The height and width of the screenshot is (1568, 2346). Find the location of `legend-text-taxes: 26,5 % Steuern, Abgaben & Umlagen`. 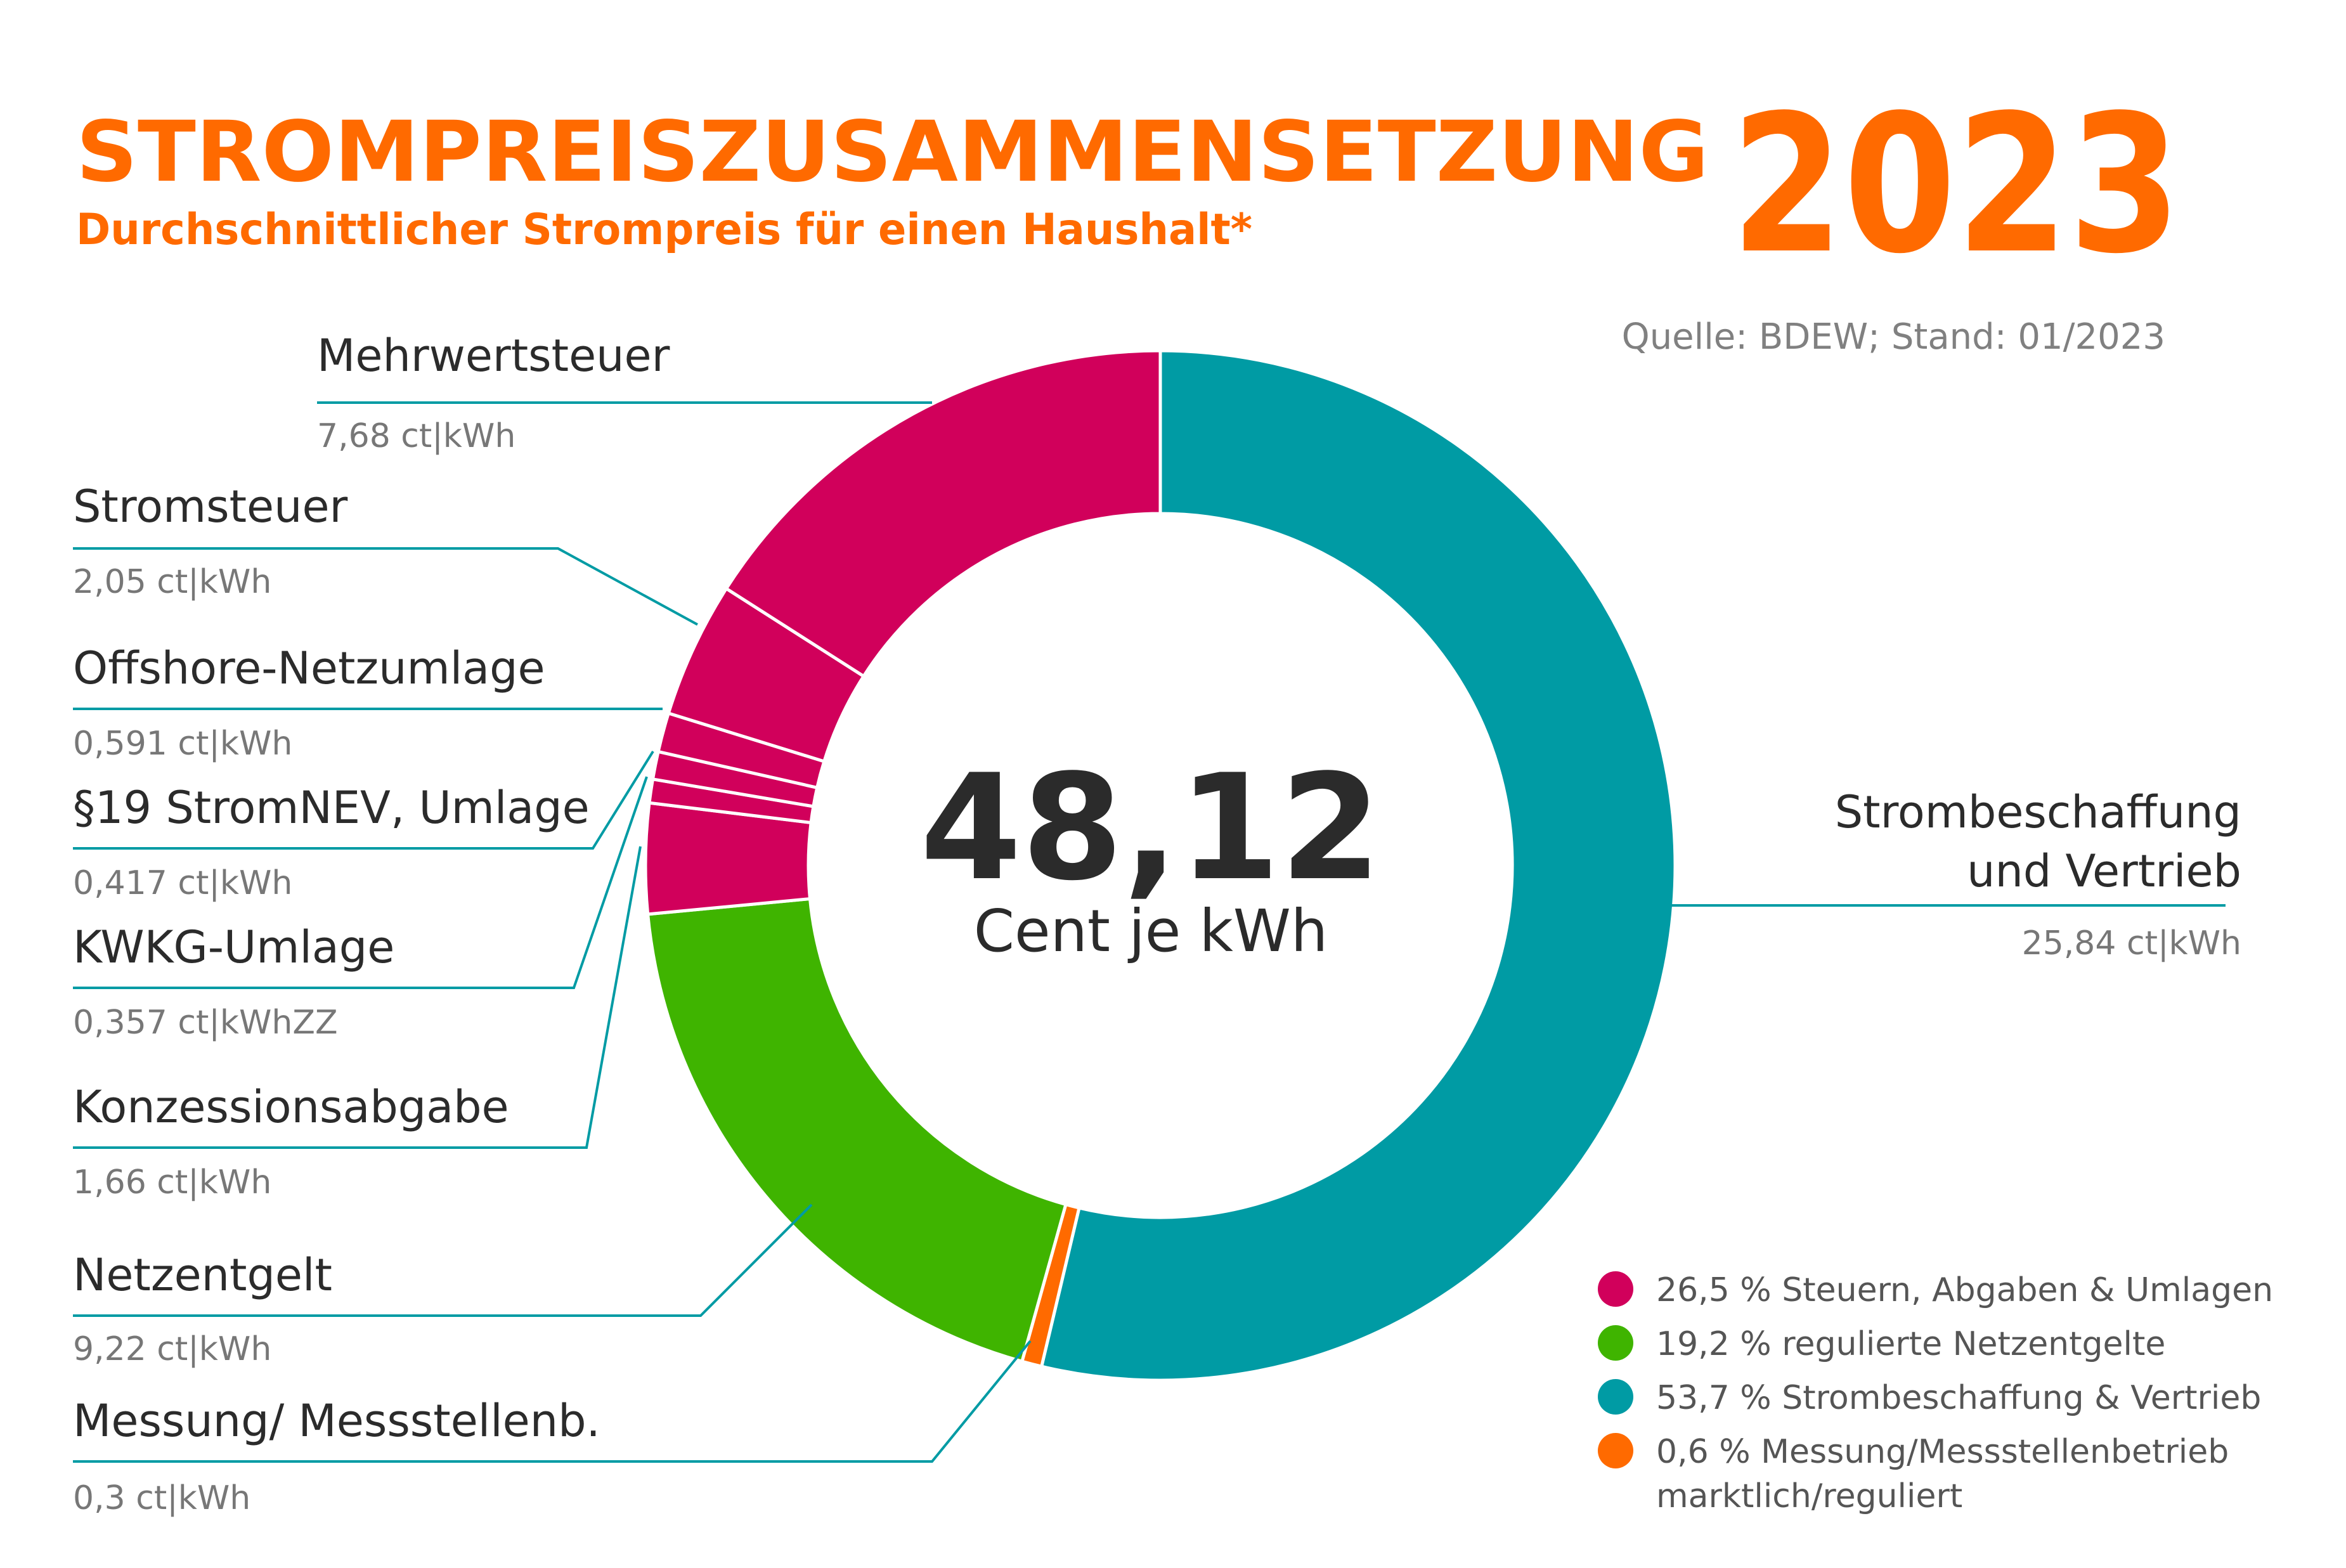

legend-text-taxes: 26,5 % Steuern, Abgaben & Umlagen is located at coordinates (1964, 1290).